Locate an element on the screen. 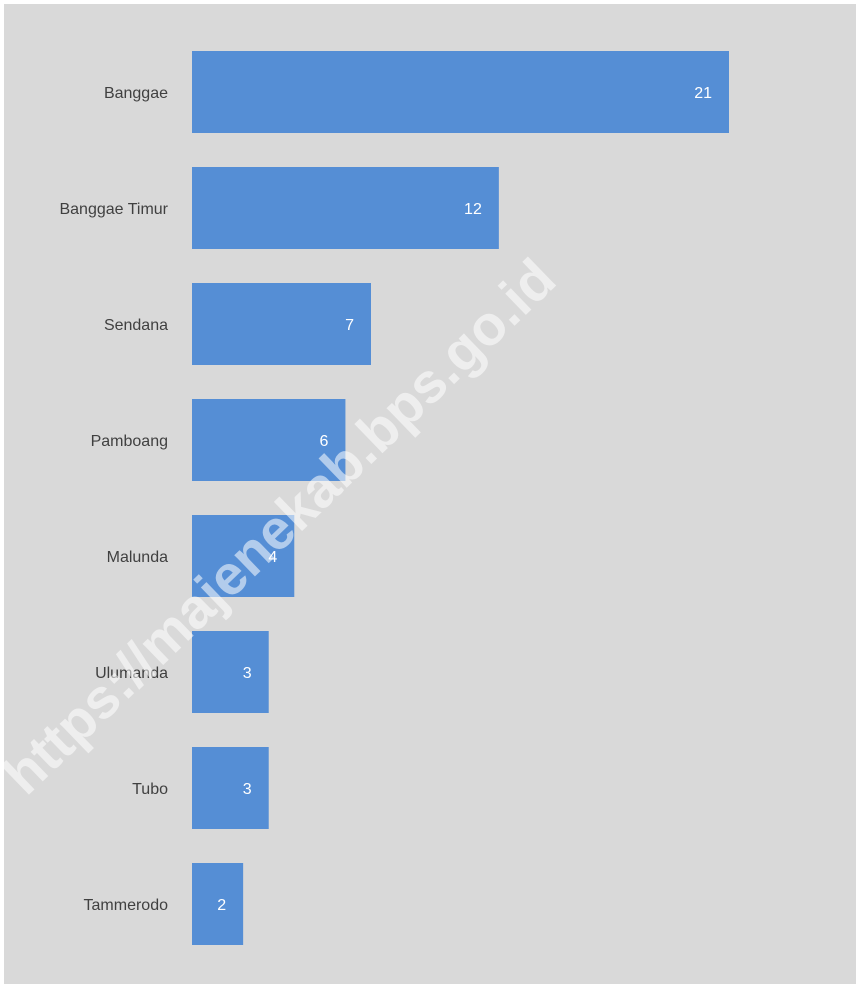 This screenshot has height=987, width=859. bar-tammerodo is located at coordinates (218, 904).